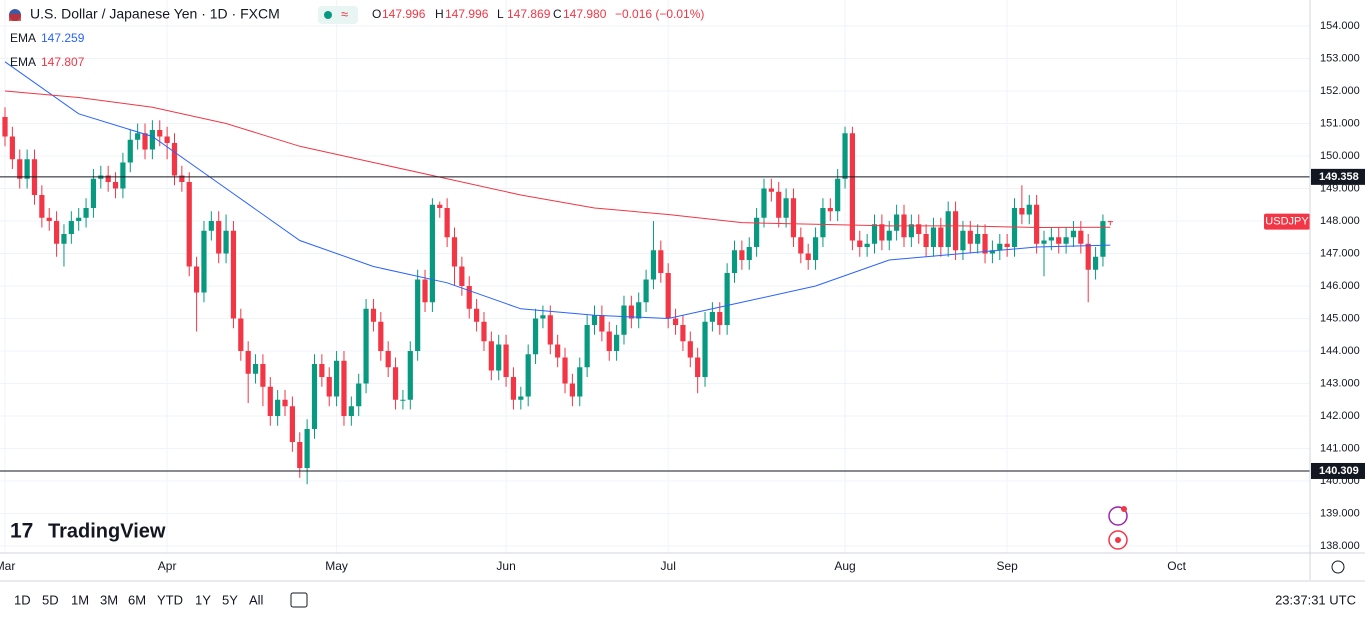 The width and height of the screenshot is (1365, 625). Describe the element at coordinates (203, 599) in the screenshot. I see `range-button: 1Y` at that location.